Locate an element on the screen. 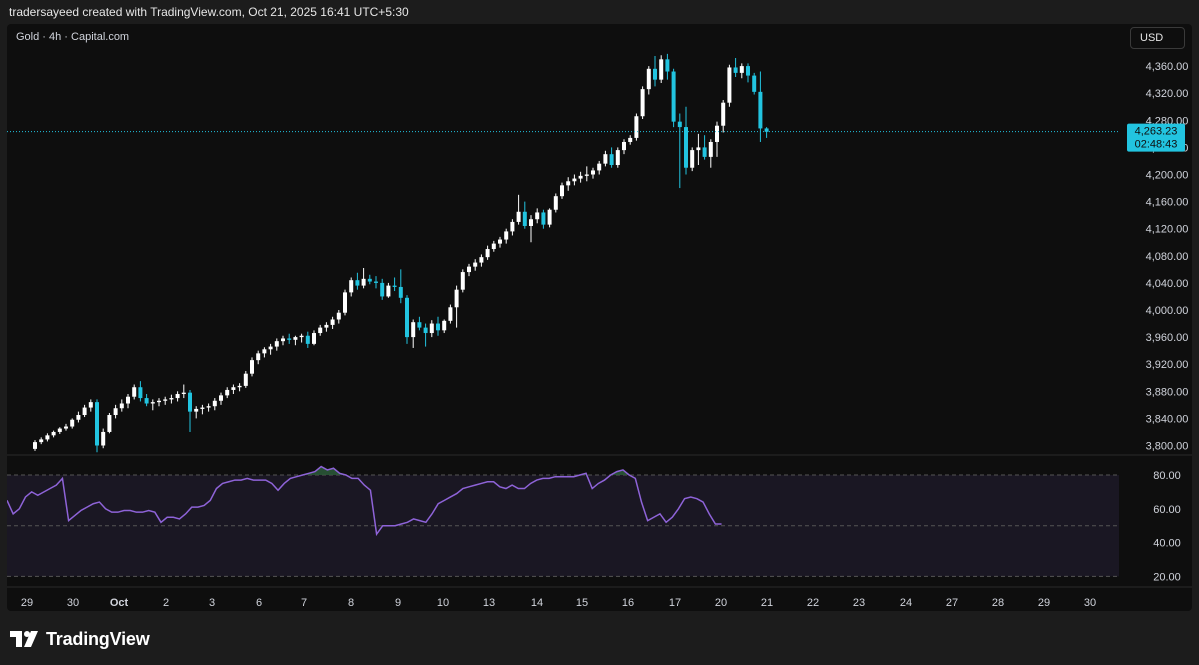 Image resolution: width=1199 pixels, height=665 pixels. rsi-line is located at coordinates (364, 501).